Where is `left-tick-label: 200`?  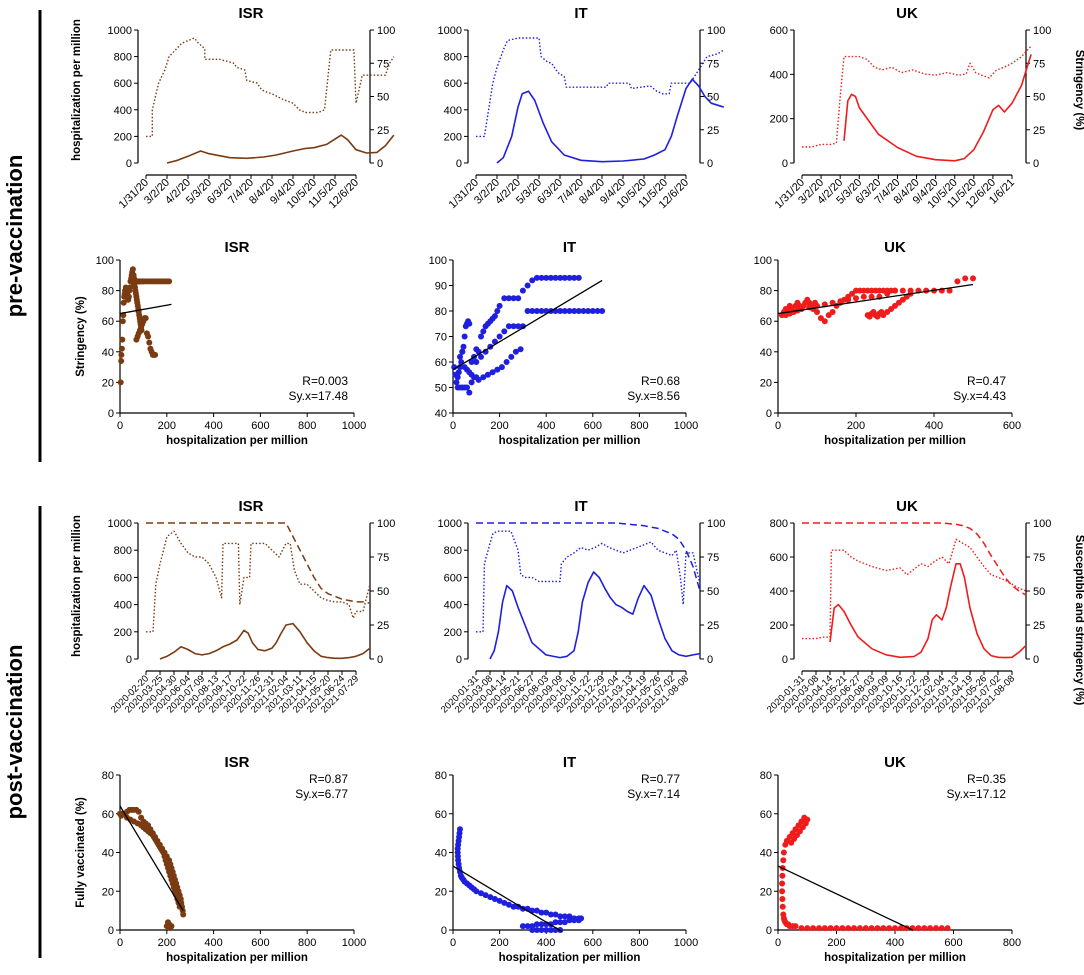 left-tick-label: 200 is located at coordinates (453, 633).